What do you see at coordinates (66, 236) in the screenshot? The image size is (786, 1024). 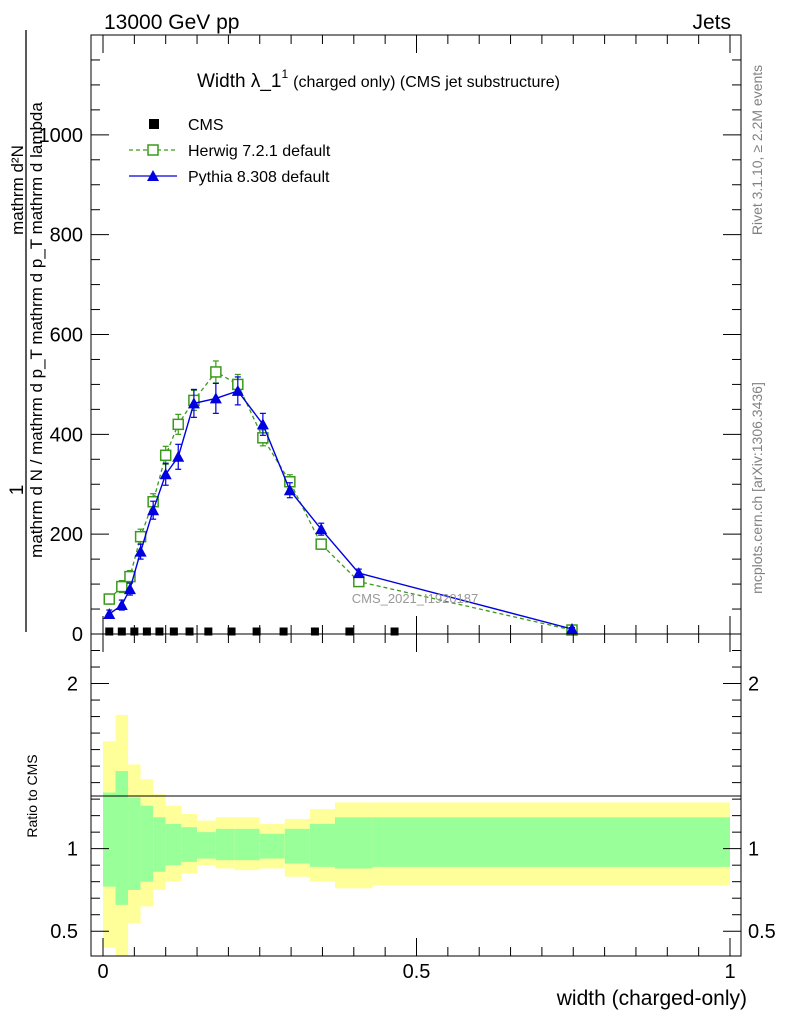 I see `y-tick-label: 800` at bounding box center [66, 236].